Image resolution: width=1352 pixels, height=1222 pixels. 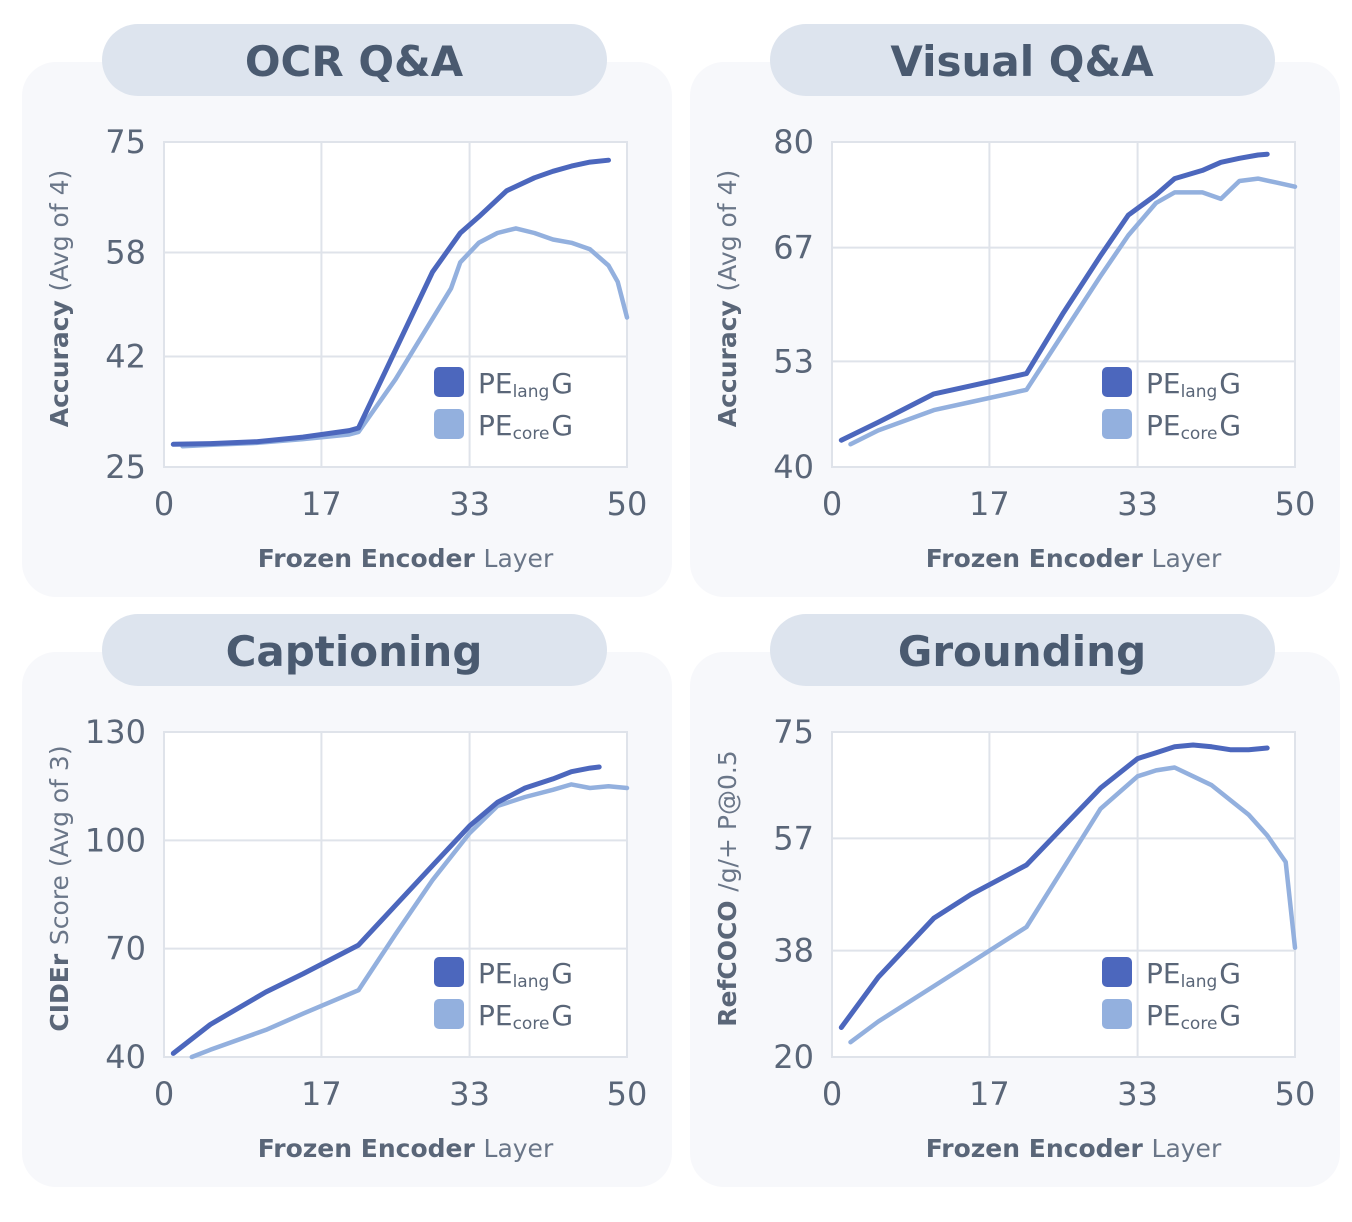 I want to click on y-tick-label: 57, so click(x=793, y=838).